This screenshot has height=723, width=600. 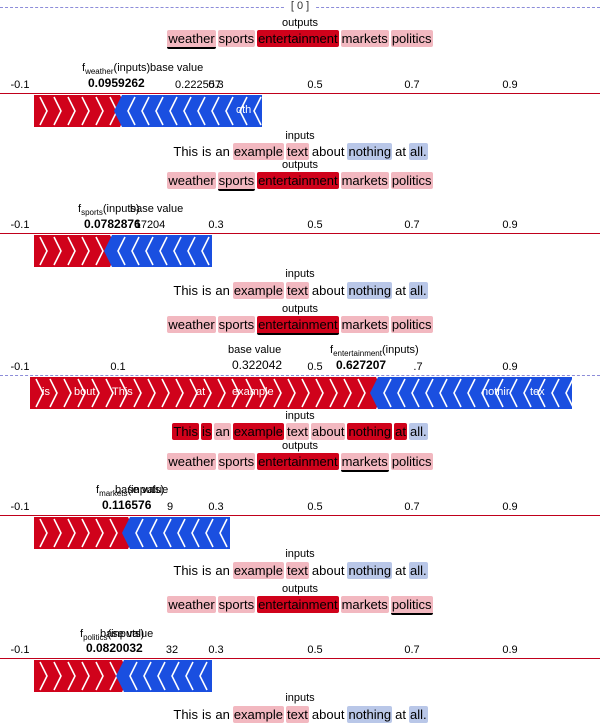 I want to click on panel-weather-output-token-markets: markets, so click(x=364, y=38).